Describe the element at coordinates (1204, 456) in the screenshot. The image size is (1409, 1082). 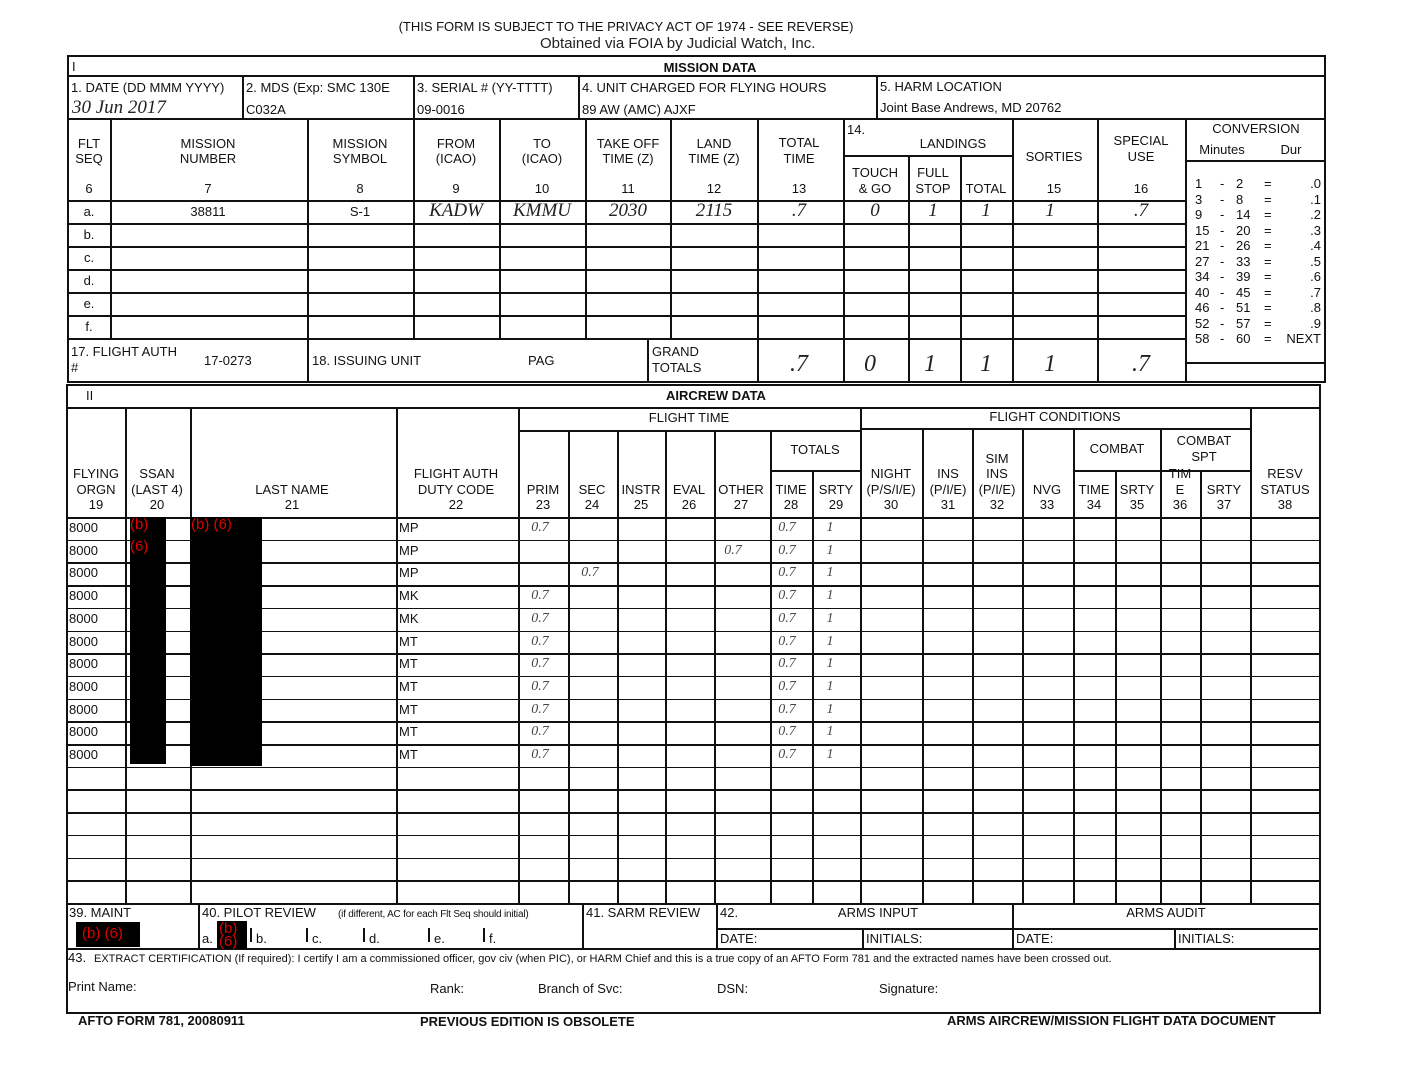
I see `combat-spt-header: SPT` at that location.